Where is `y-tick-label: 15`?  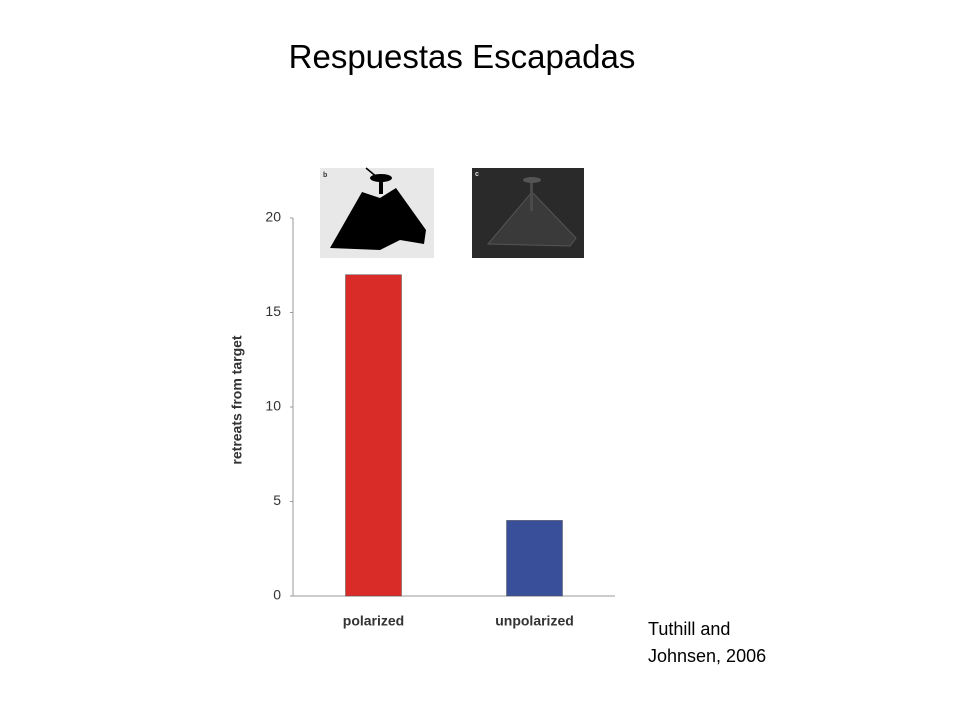 y-tick-label: 15 is located at coordinates (273, 311).